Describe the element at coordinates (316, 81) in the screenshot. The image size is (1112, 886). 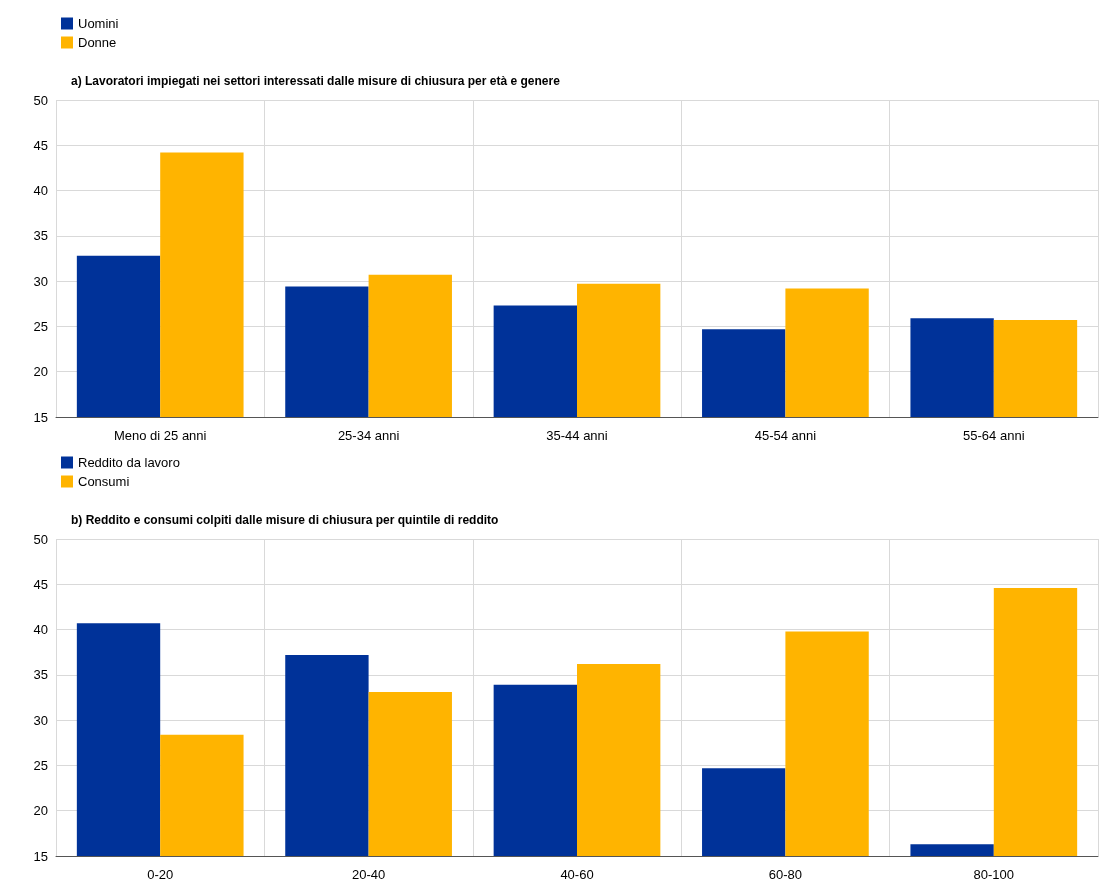
I see `chart-title: a) Lavoratori impiegati nei settori interessati dalle misure di chiusura per età e genere` at that location.